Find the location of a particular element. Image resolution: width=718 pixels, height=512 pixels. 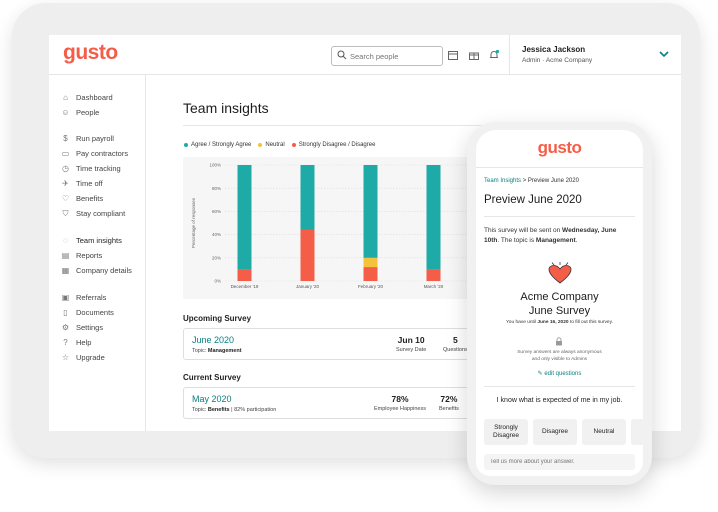

desc-text: This survey will be sent on is located at coordinates (523, 230).